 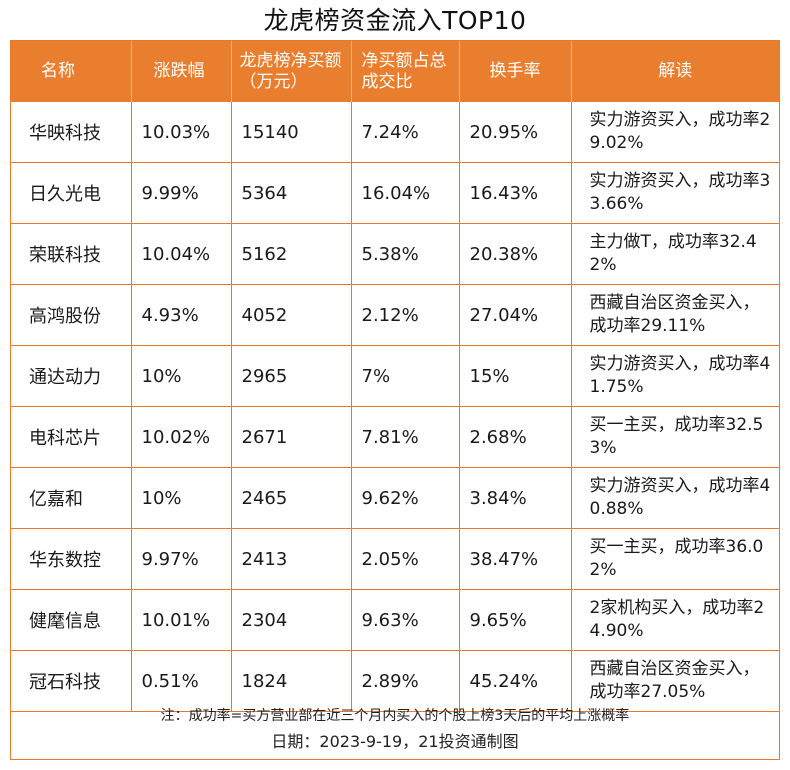 I want to click on footnote: 注：成功率=买方营业部在近三个月内买入的个股上榜3天后的平均上涨概率, so click(x=395, y=716).